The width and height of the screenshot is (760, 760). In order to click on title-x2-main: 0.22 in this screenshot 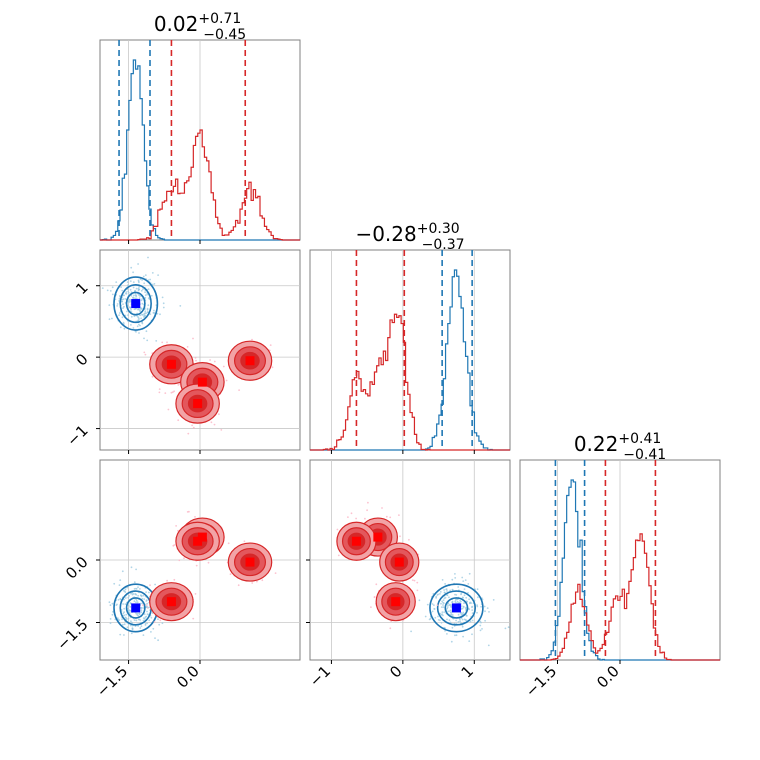, I will do `click(596, 444)`.